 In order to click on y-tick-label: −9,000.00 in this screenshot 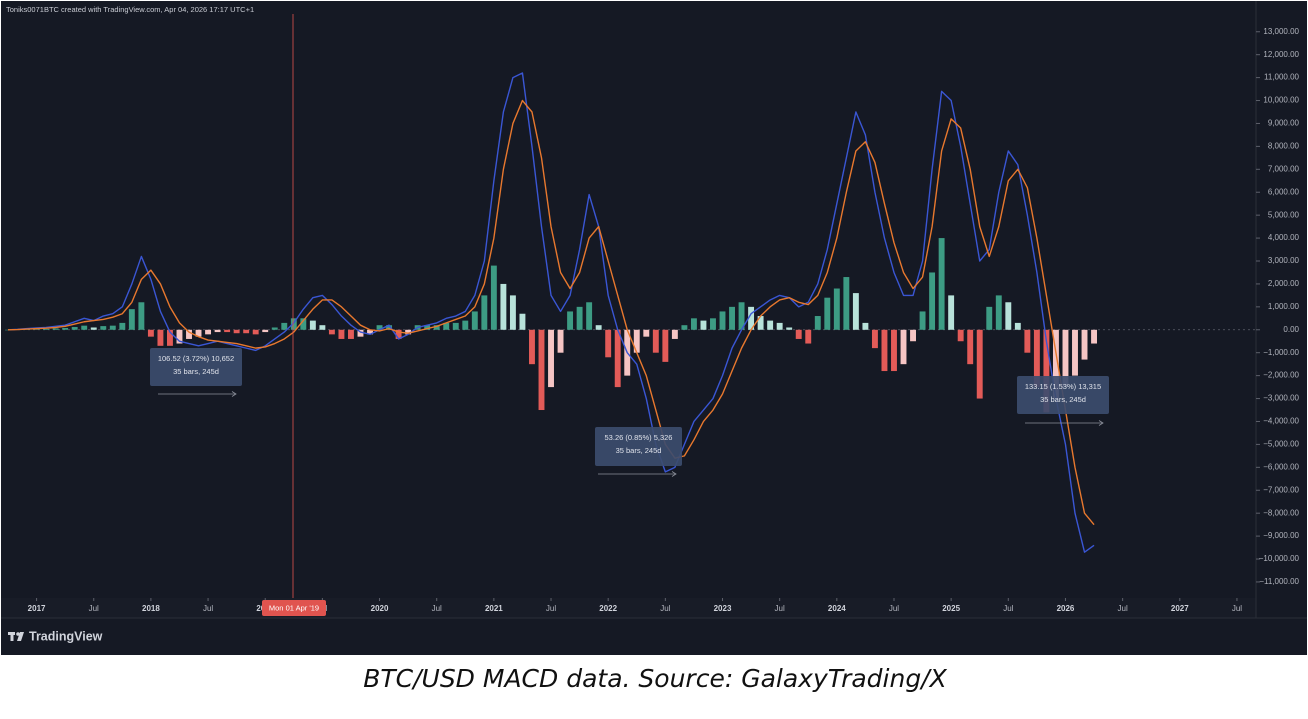, I will do `click(1281, 535)`.